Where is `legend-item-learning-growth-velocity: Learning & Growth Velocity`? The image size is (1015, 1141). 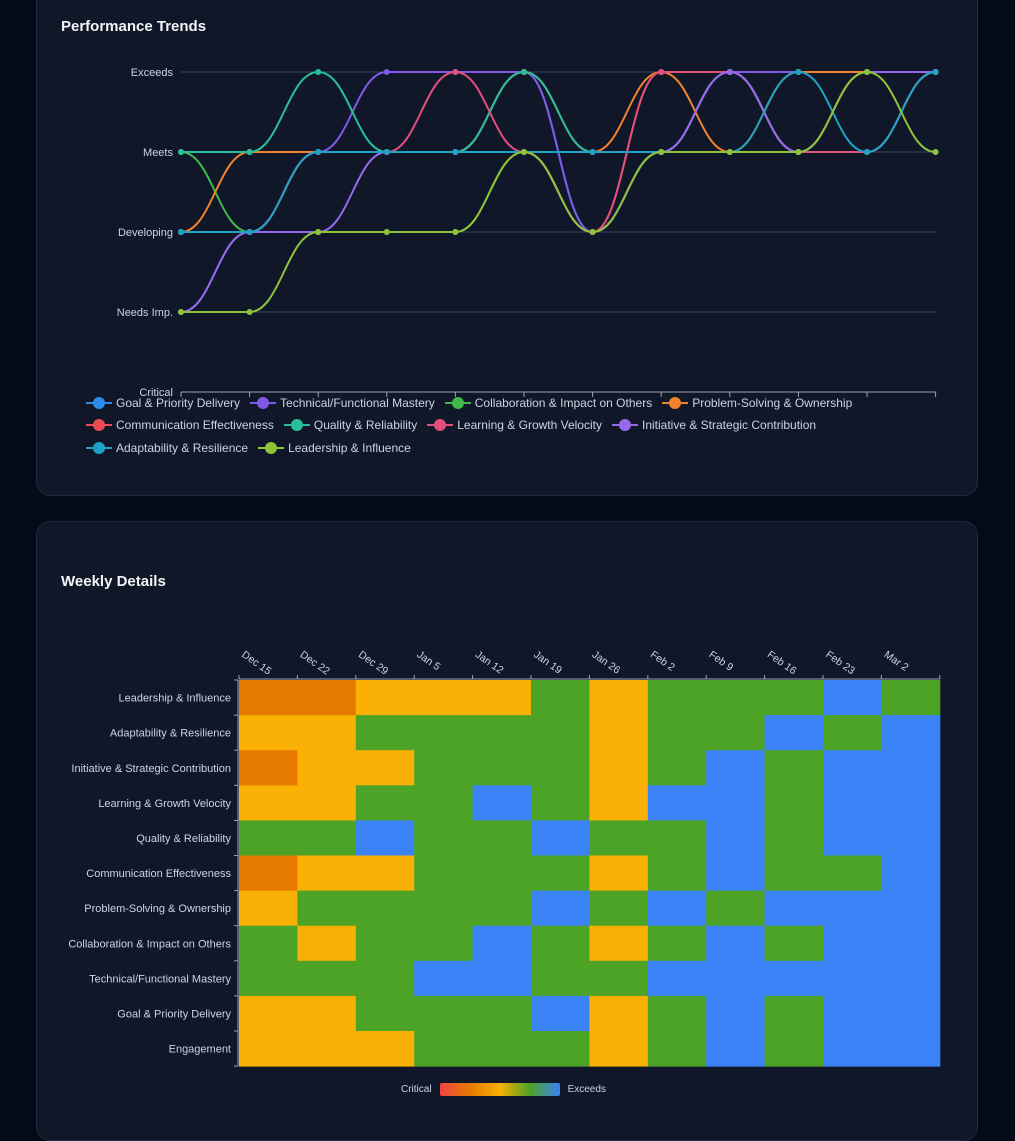 legend-item-learning-growth-velocity: Learning & Growth Velocity is located at coordinates (514, 426).